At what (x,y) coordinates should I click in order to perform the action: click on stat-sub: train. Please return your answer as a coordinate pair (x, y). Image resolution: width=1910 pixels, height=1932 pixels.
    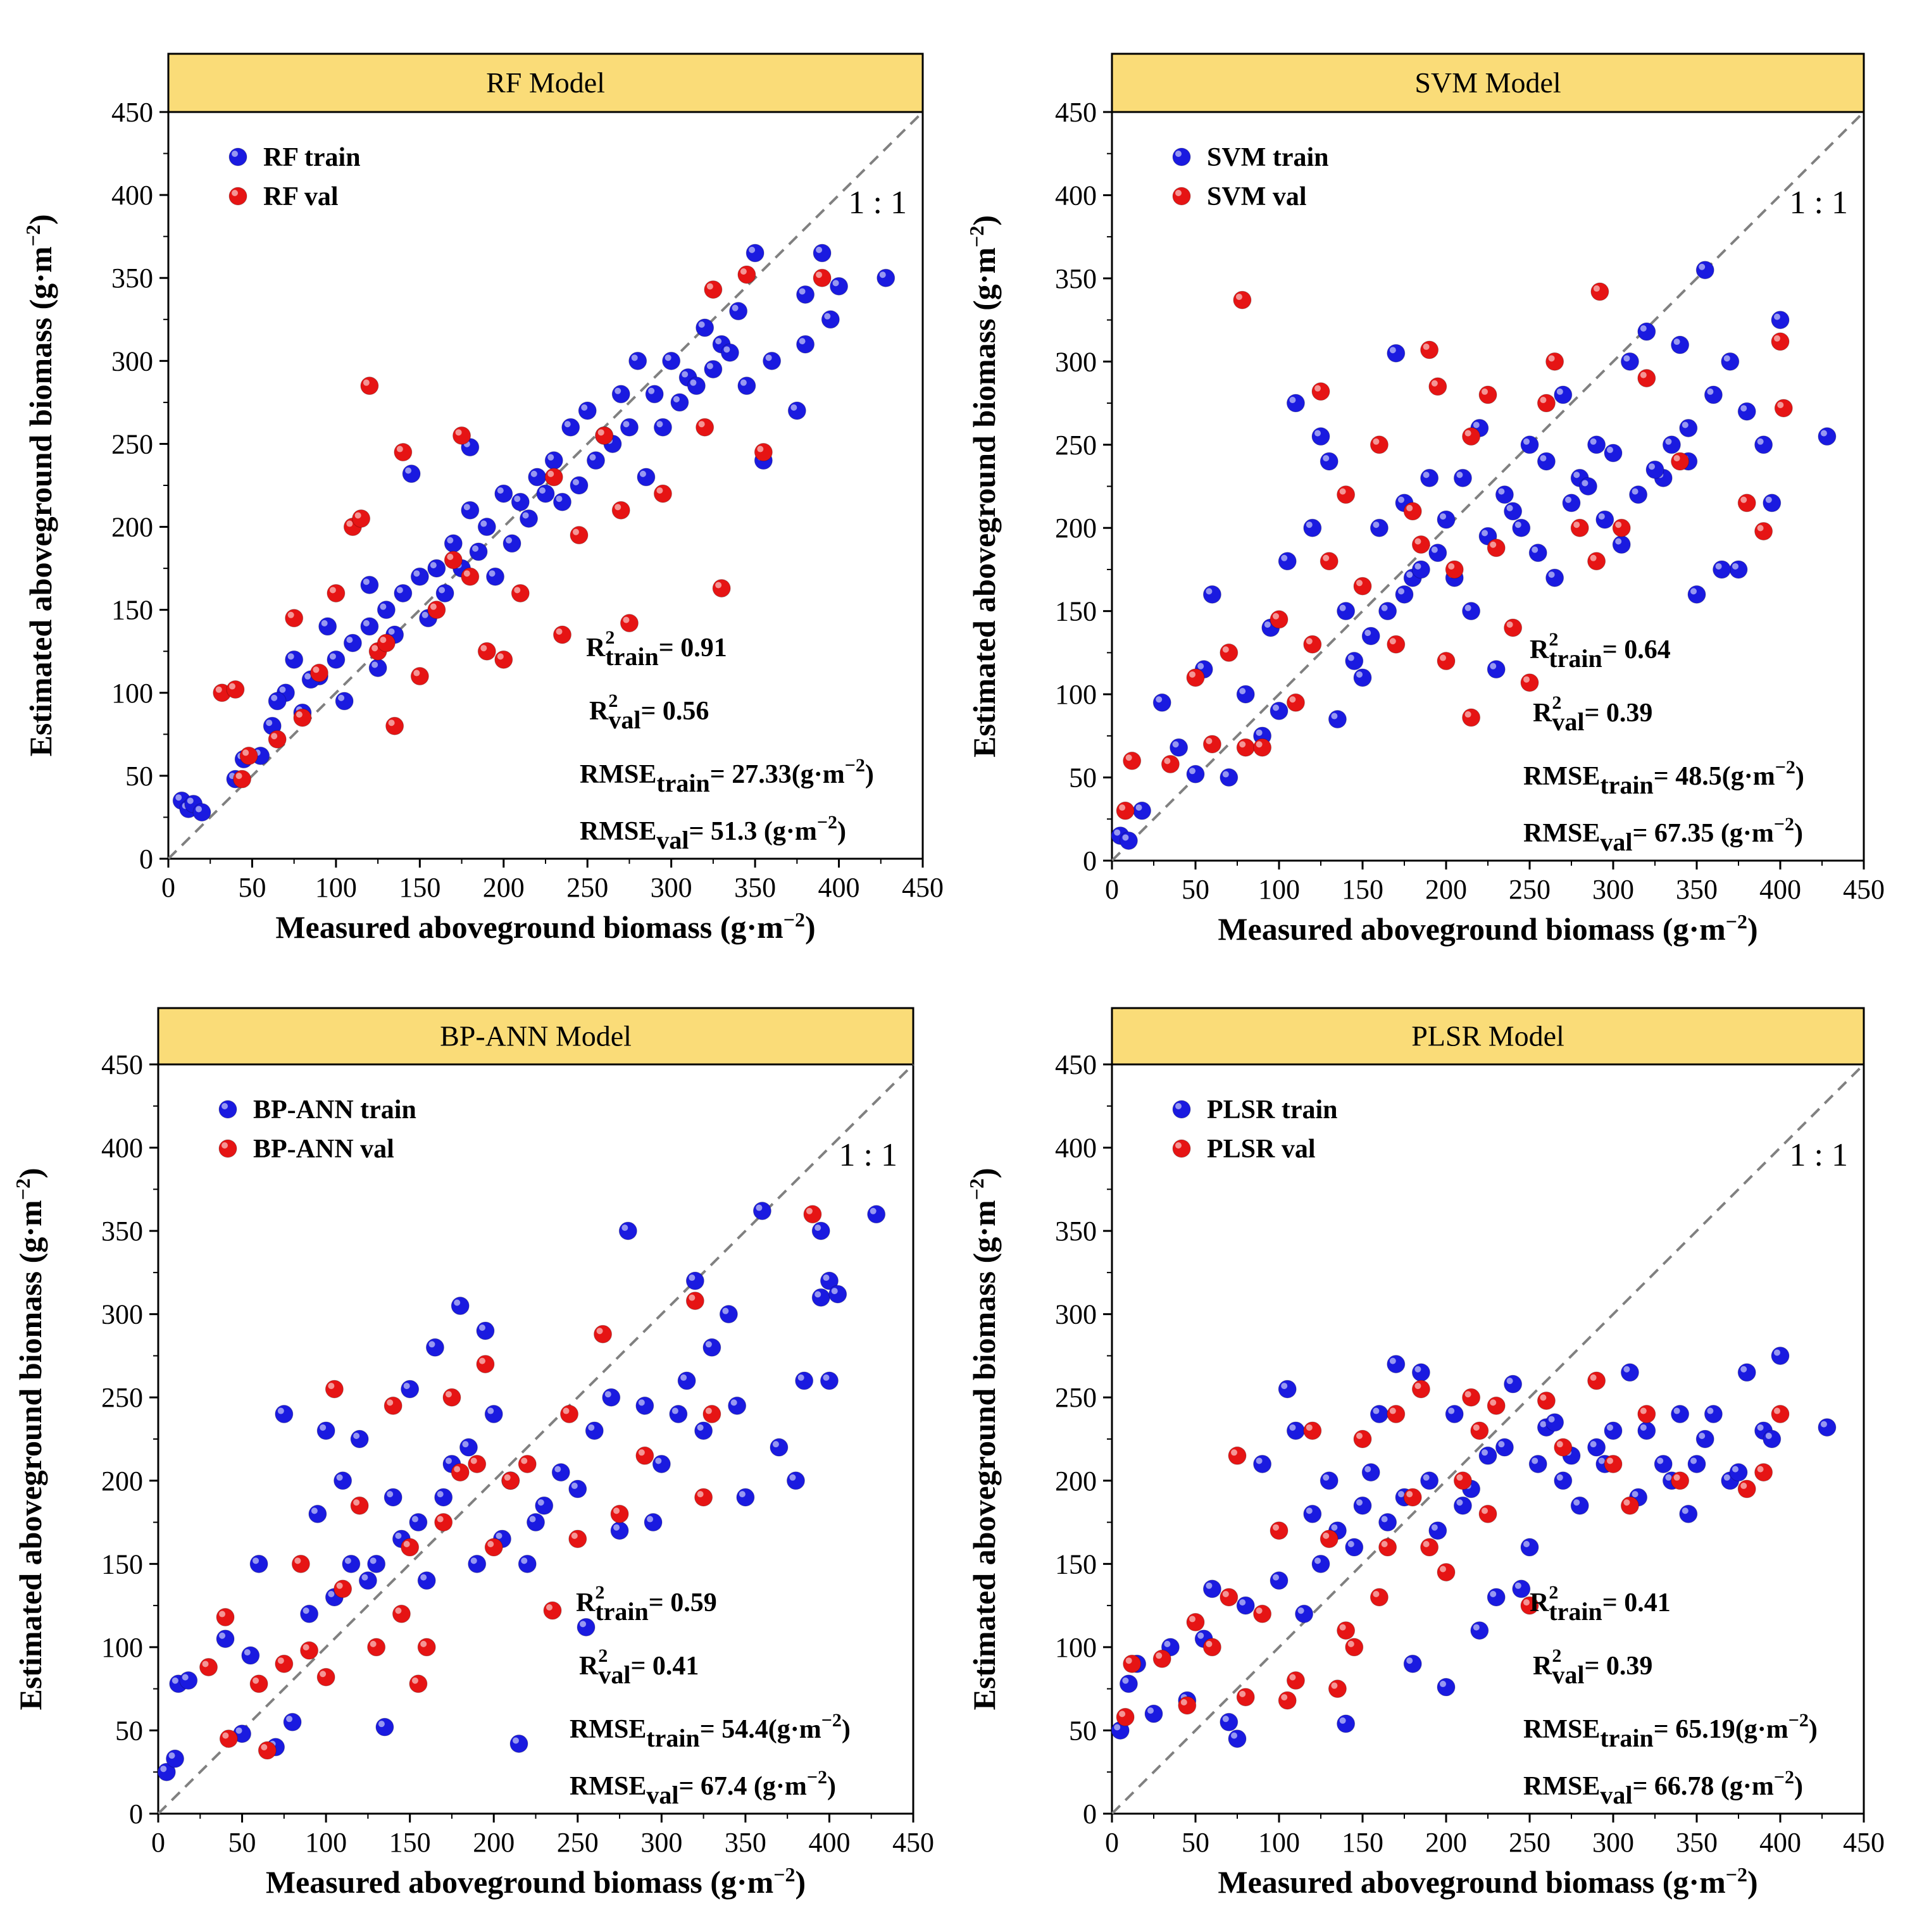
    Looking at the image, I should click on (631, 656).